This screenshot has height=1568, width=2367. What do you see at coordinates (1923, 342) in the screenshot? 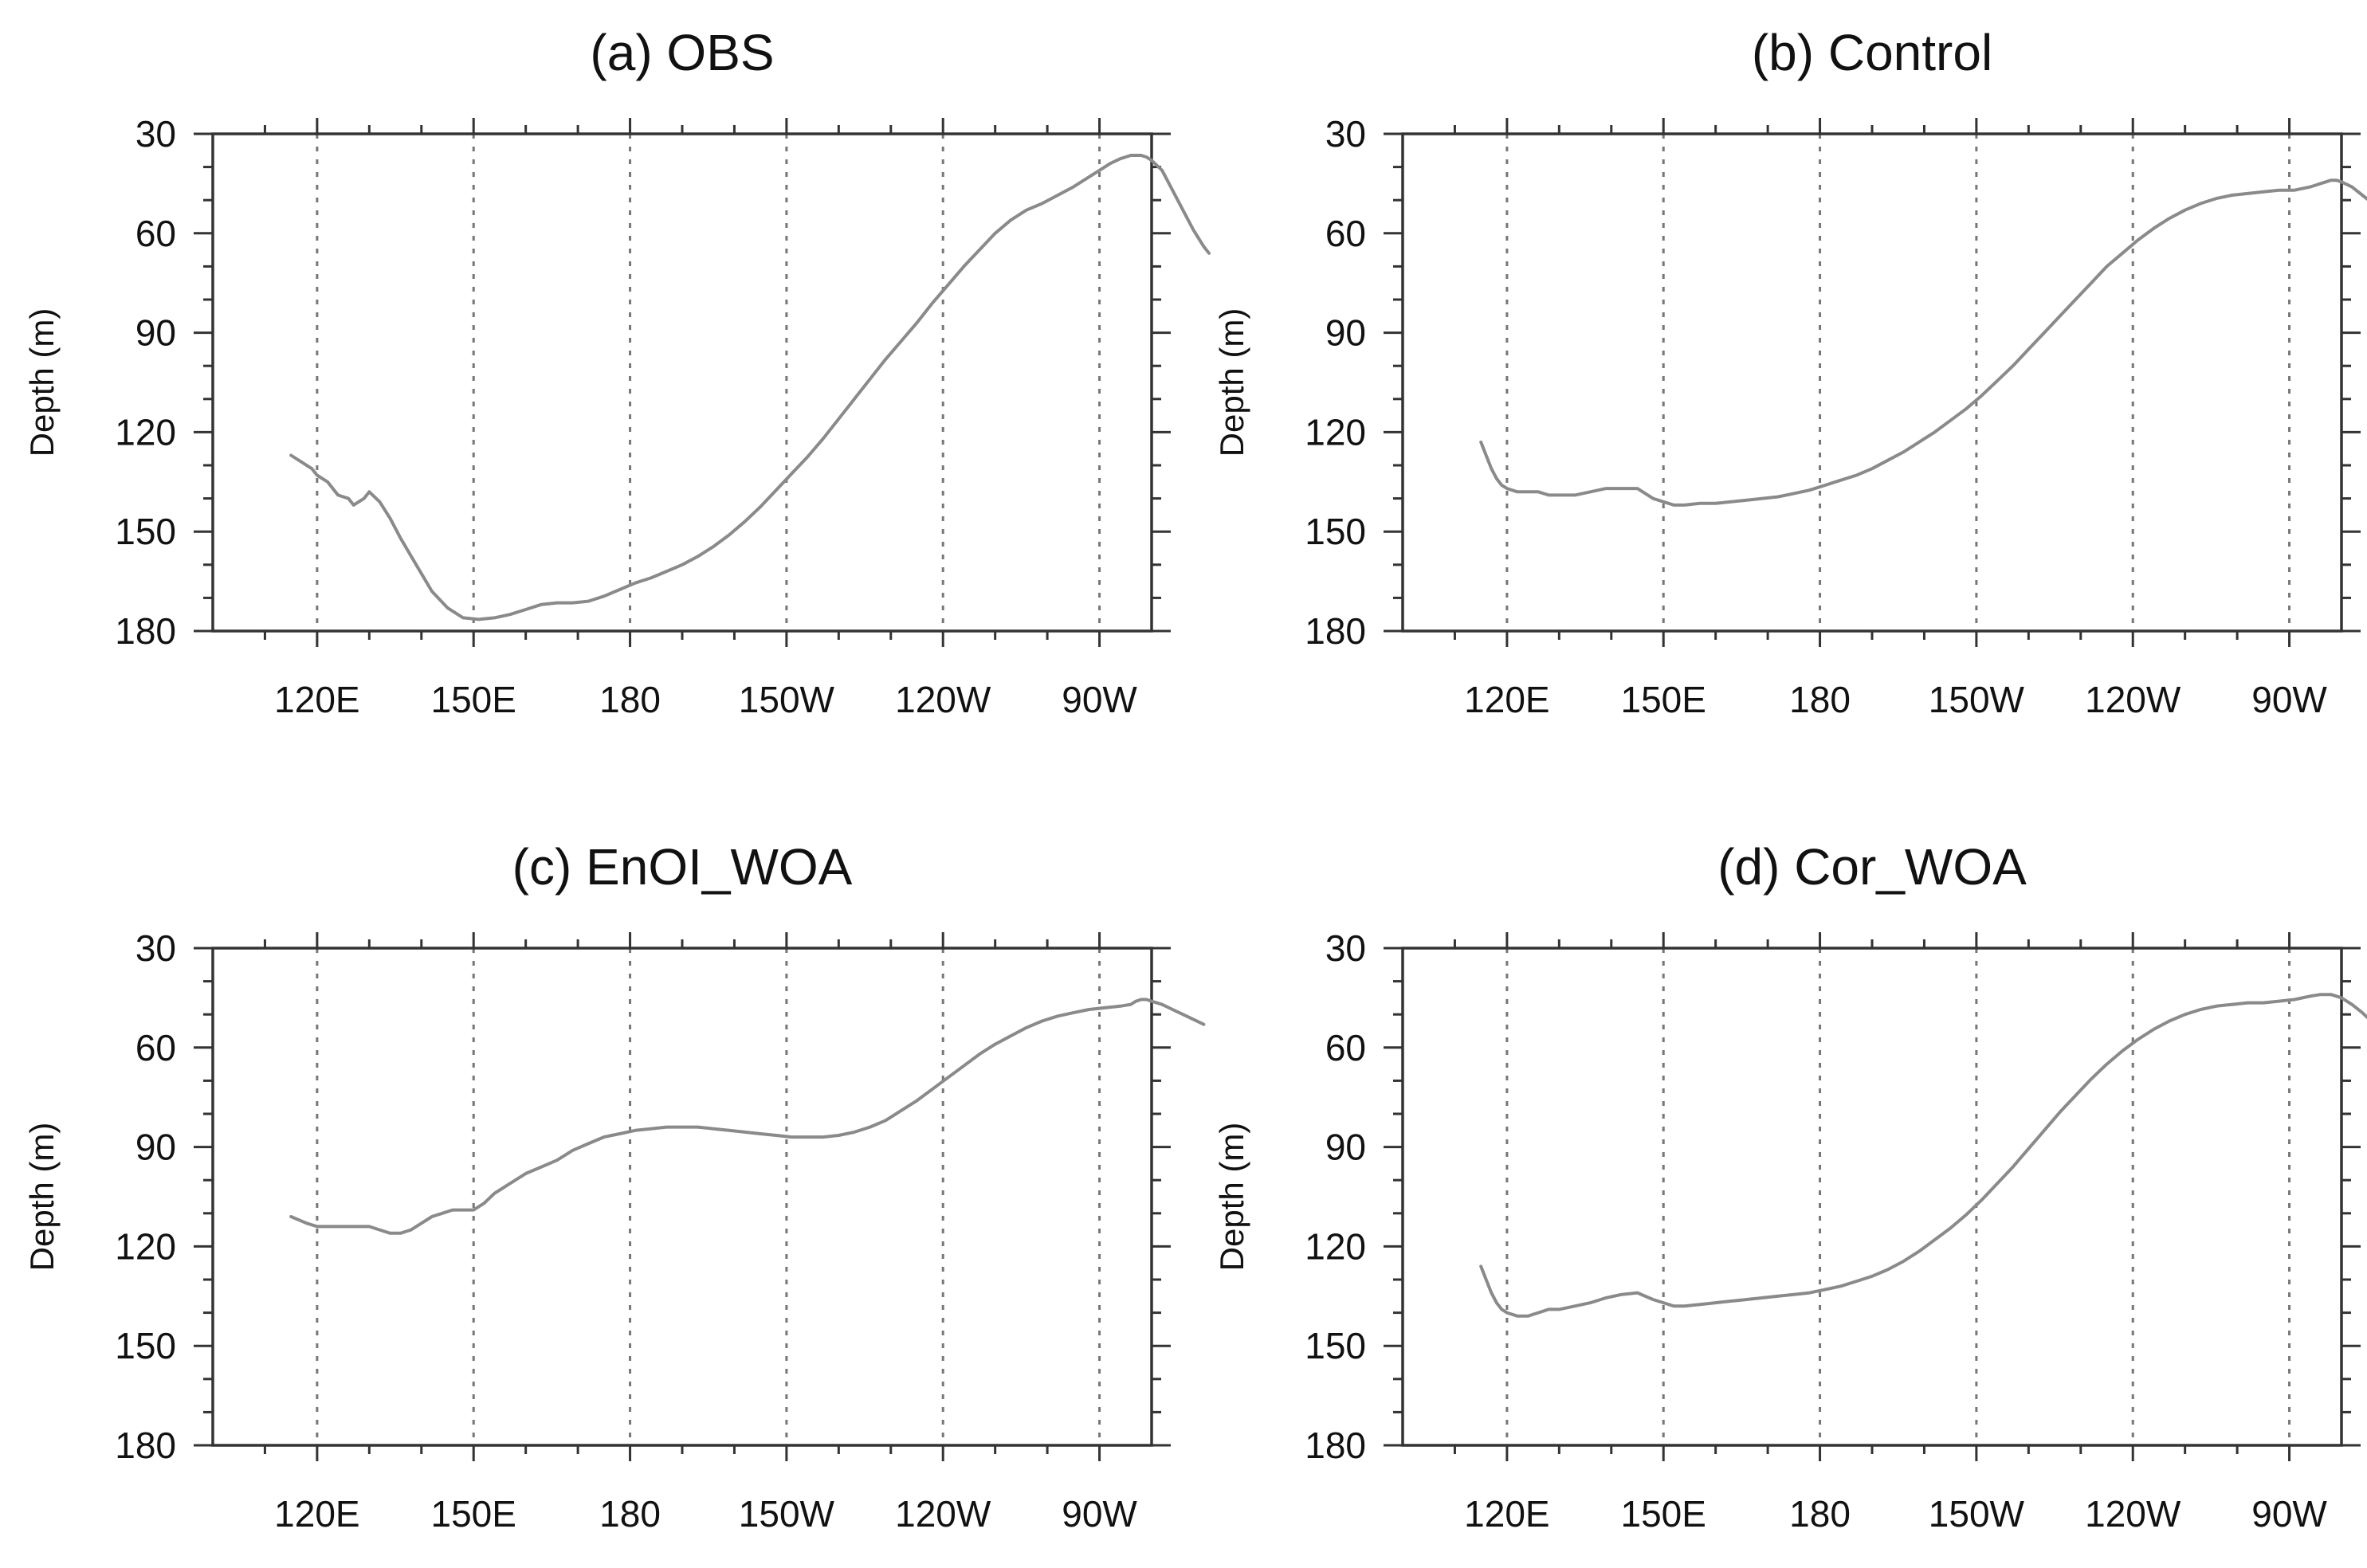
I see `series-line-control` at bounding box center [1923, 342].